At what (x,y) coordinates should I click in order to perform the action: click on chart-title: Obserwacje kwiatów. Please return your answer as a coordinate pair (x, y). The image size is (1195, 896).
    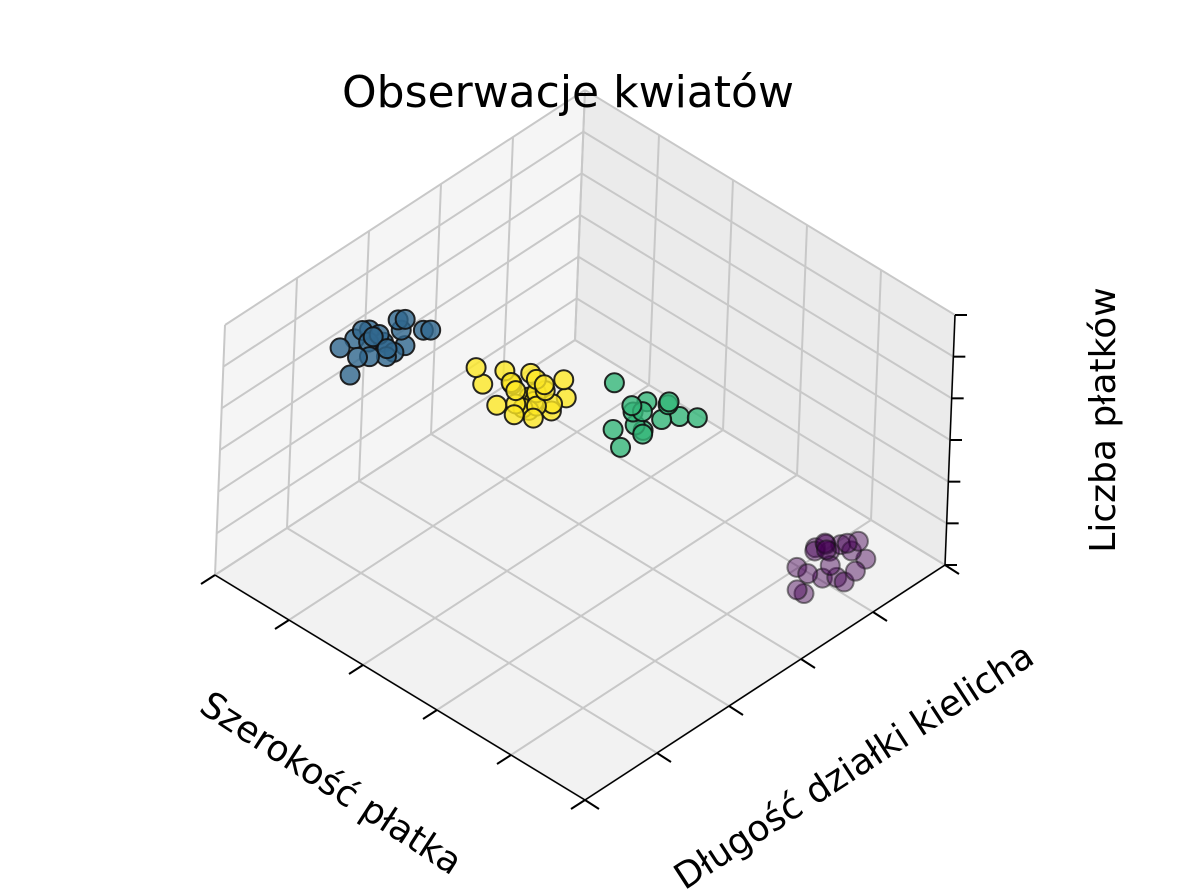
    Looking at the image, I should click on (568, 92).